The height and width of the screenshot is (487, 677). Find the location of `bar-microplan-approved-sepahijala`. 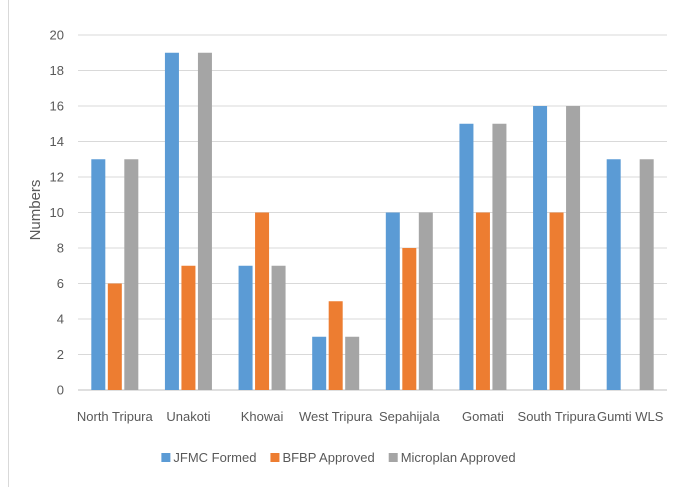

bar-microplan-approved-sepahijala is located at coordinates (425, 301).